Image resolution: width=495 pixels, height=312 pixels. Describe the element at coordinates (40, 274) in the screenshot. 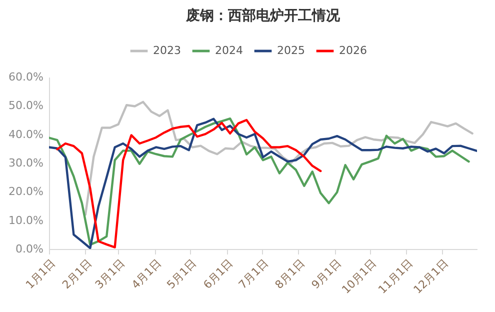

I see `x-tick-label: 1月1日` at that location.